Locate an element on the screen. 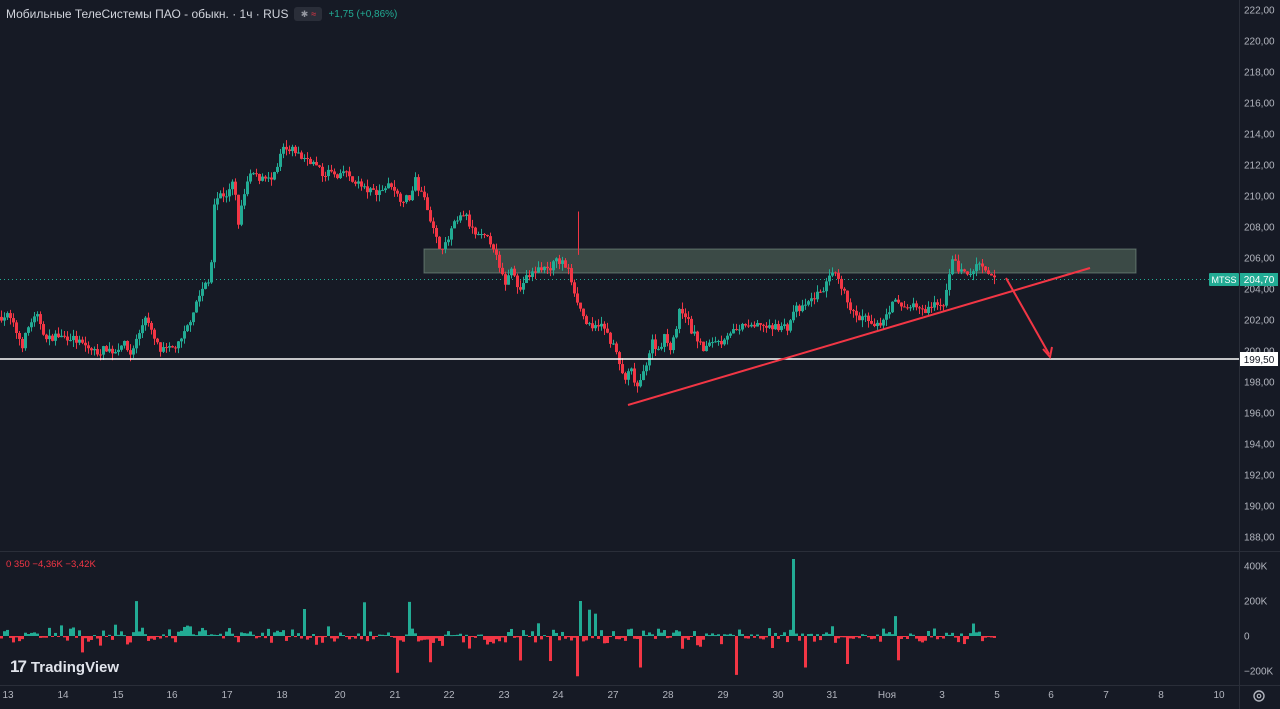 The image size is (1280, 709). volume-series is located at coordinates (498, 618).